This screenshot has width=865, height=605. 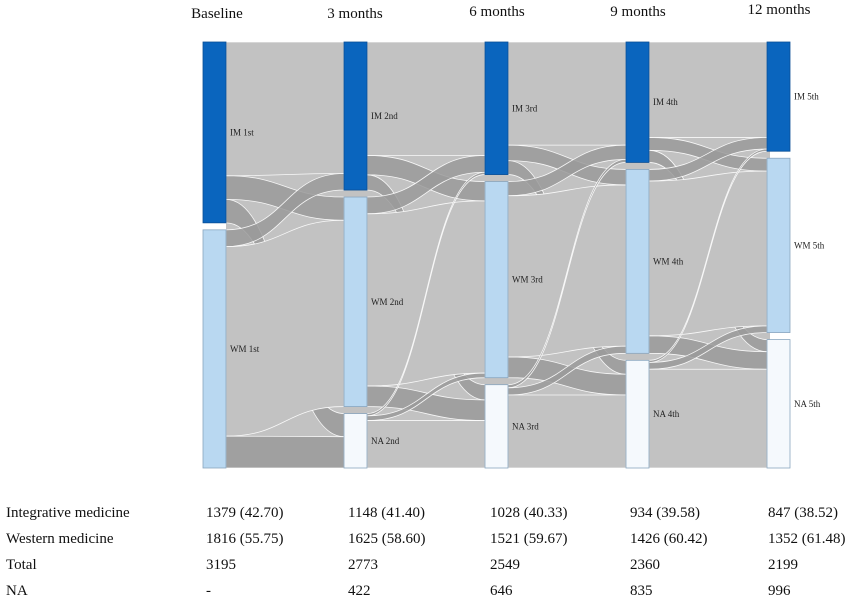 I want to click on table-cell: 1625 (58.60), so click(x=387, y=538).